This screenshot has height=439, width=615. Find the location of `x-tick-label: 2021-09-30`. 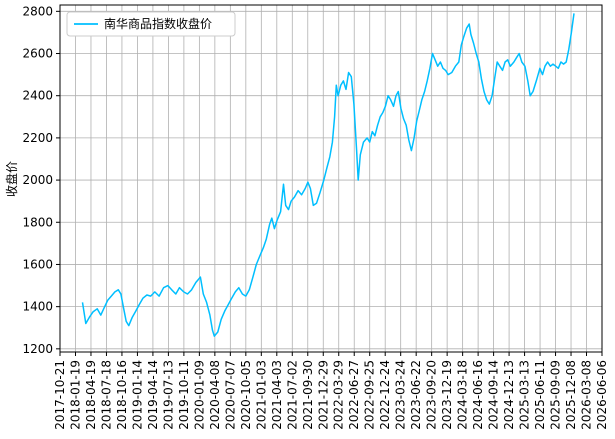

x-tick-label: 2021-09-30 is located at coordinates (308, 395).